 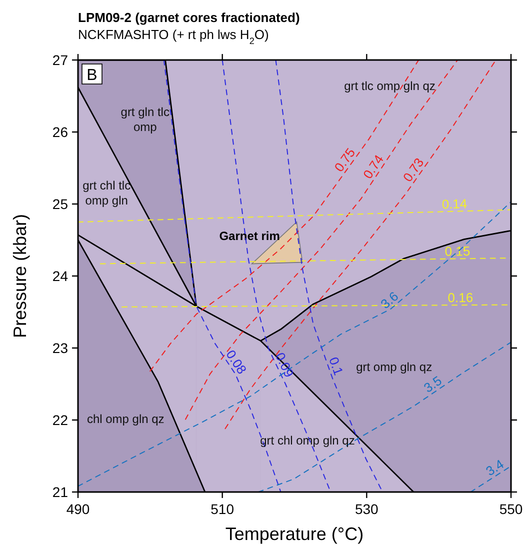 What do you see at coordinates (106, 193) in the screenshot?
I see `annotation: grt chl tlc omp gln` at bounding box center [106, 193].